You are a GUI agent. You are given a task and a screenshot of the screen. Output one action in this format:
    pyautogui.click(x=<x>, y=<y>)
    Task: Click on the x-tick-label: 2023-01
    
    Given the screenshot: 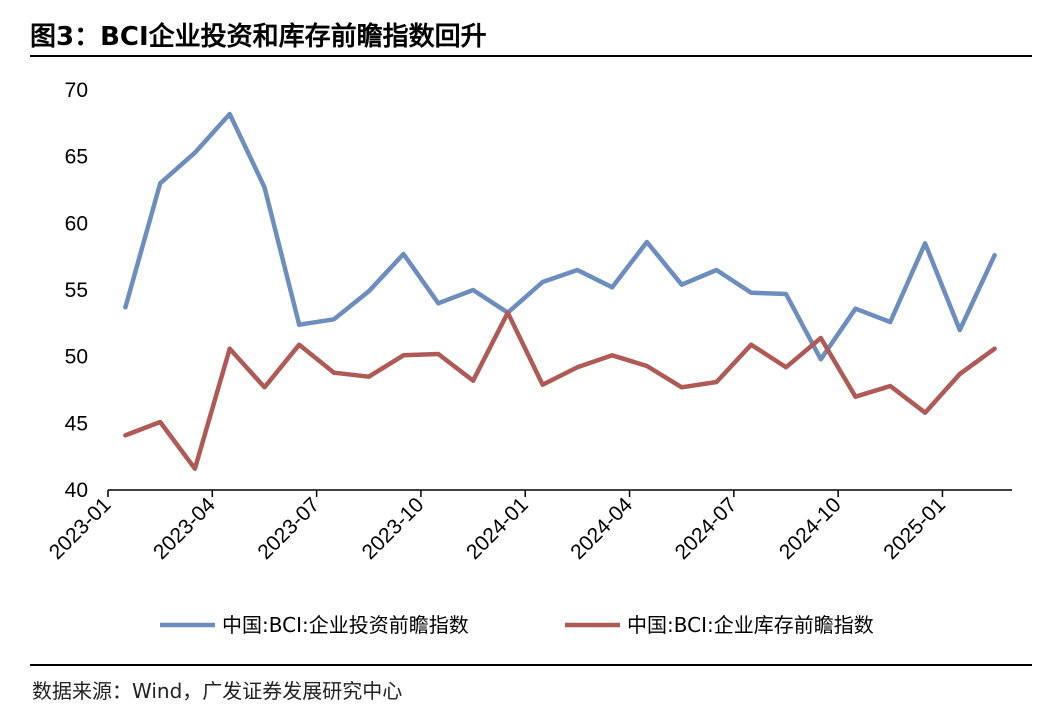 What is the action you would take?
    pyautogui.click(x=80, y=528)
    